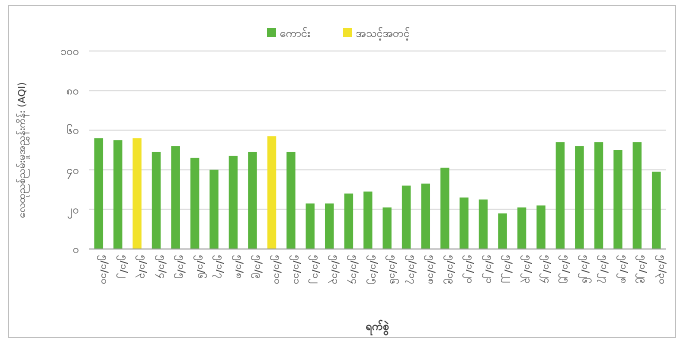 The height and width of the screenshot is (343, 683). I want to click on x-tick-label: ၅/၁/၄, so click(160, 267).